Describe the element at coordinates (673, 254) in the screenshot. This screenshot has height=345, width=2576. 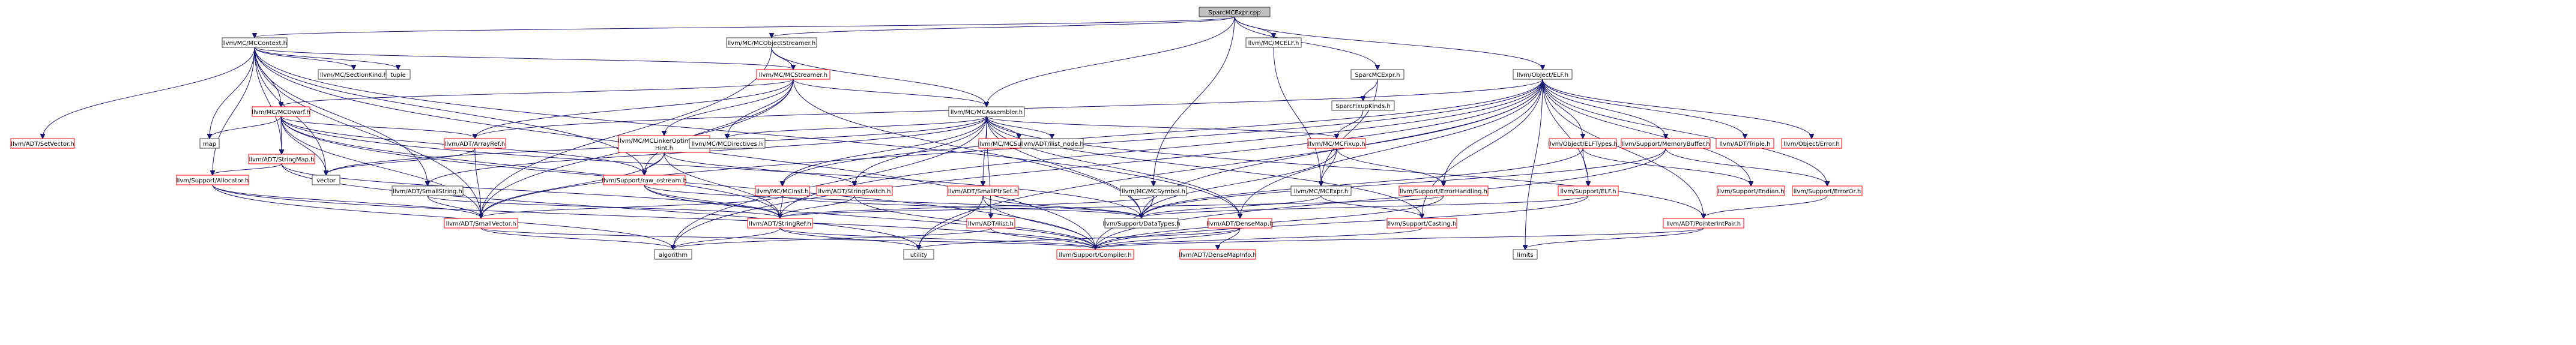
I see `node-algorithm: algorithm` at that location.